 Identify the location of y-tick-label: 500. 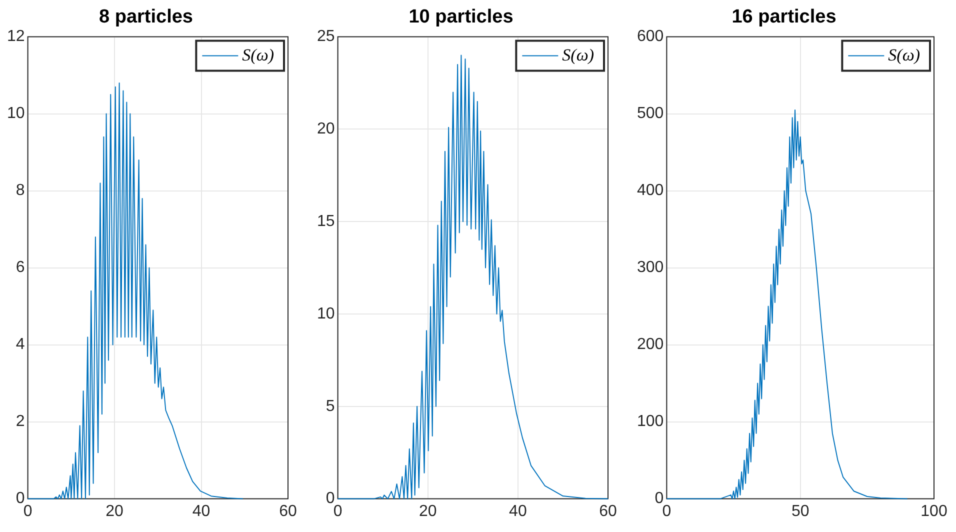
(650, 113).